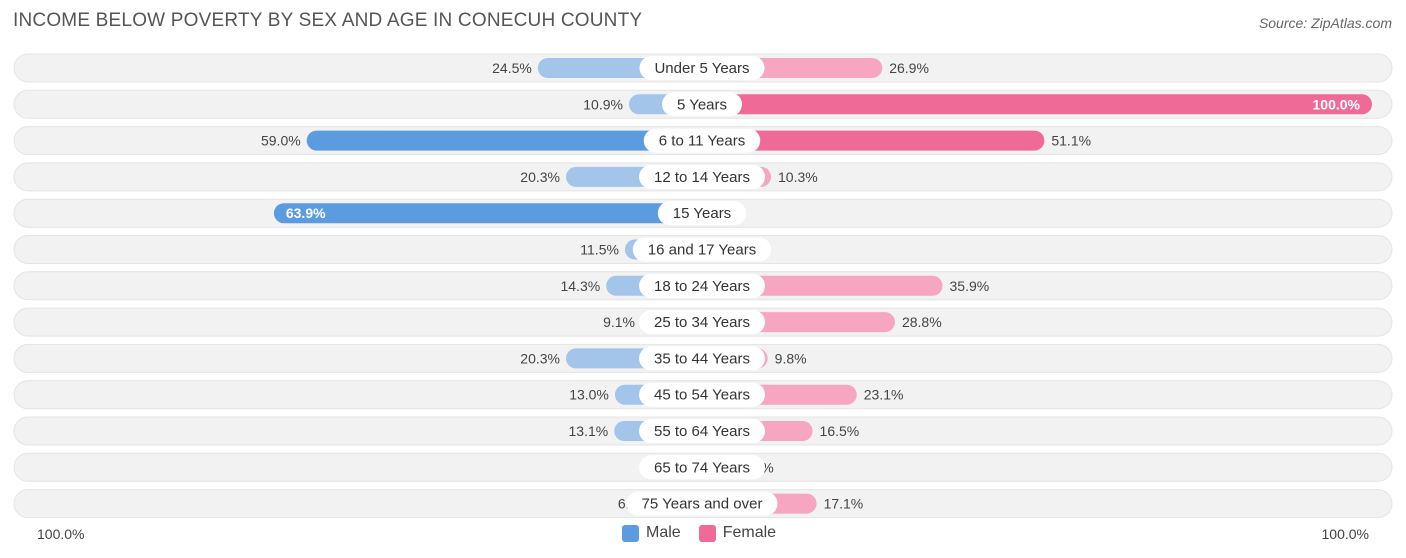  I want to click on category-label: 12 to 14 Years, so click(702, 177).